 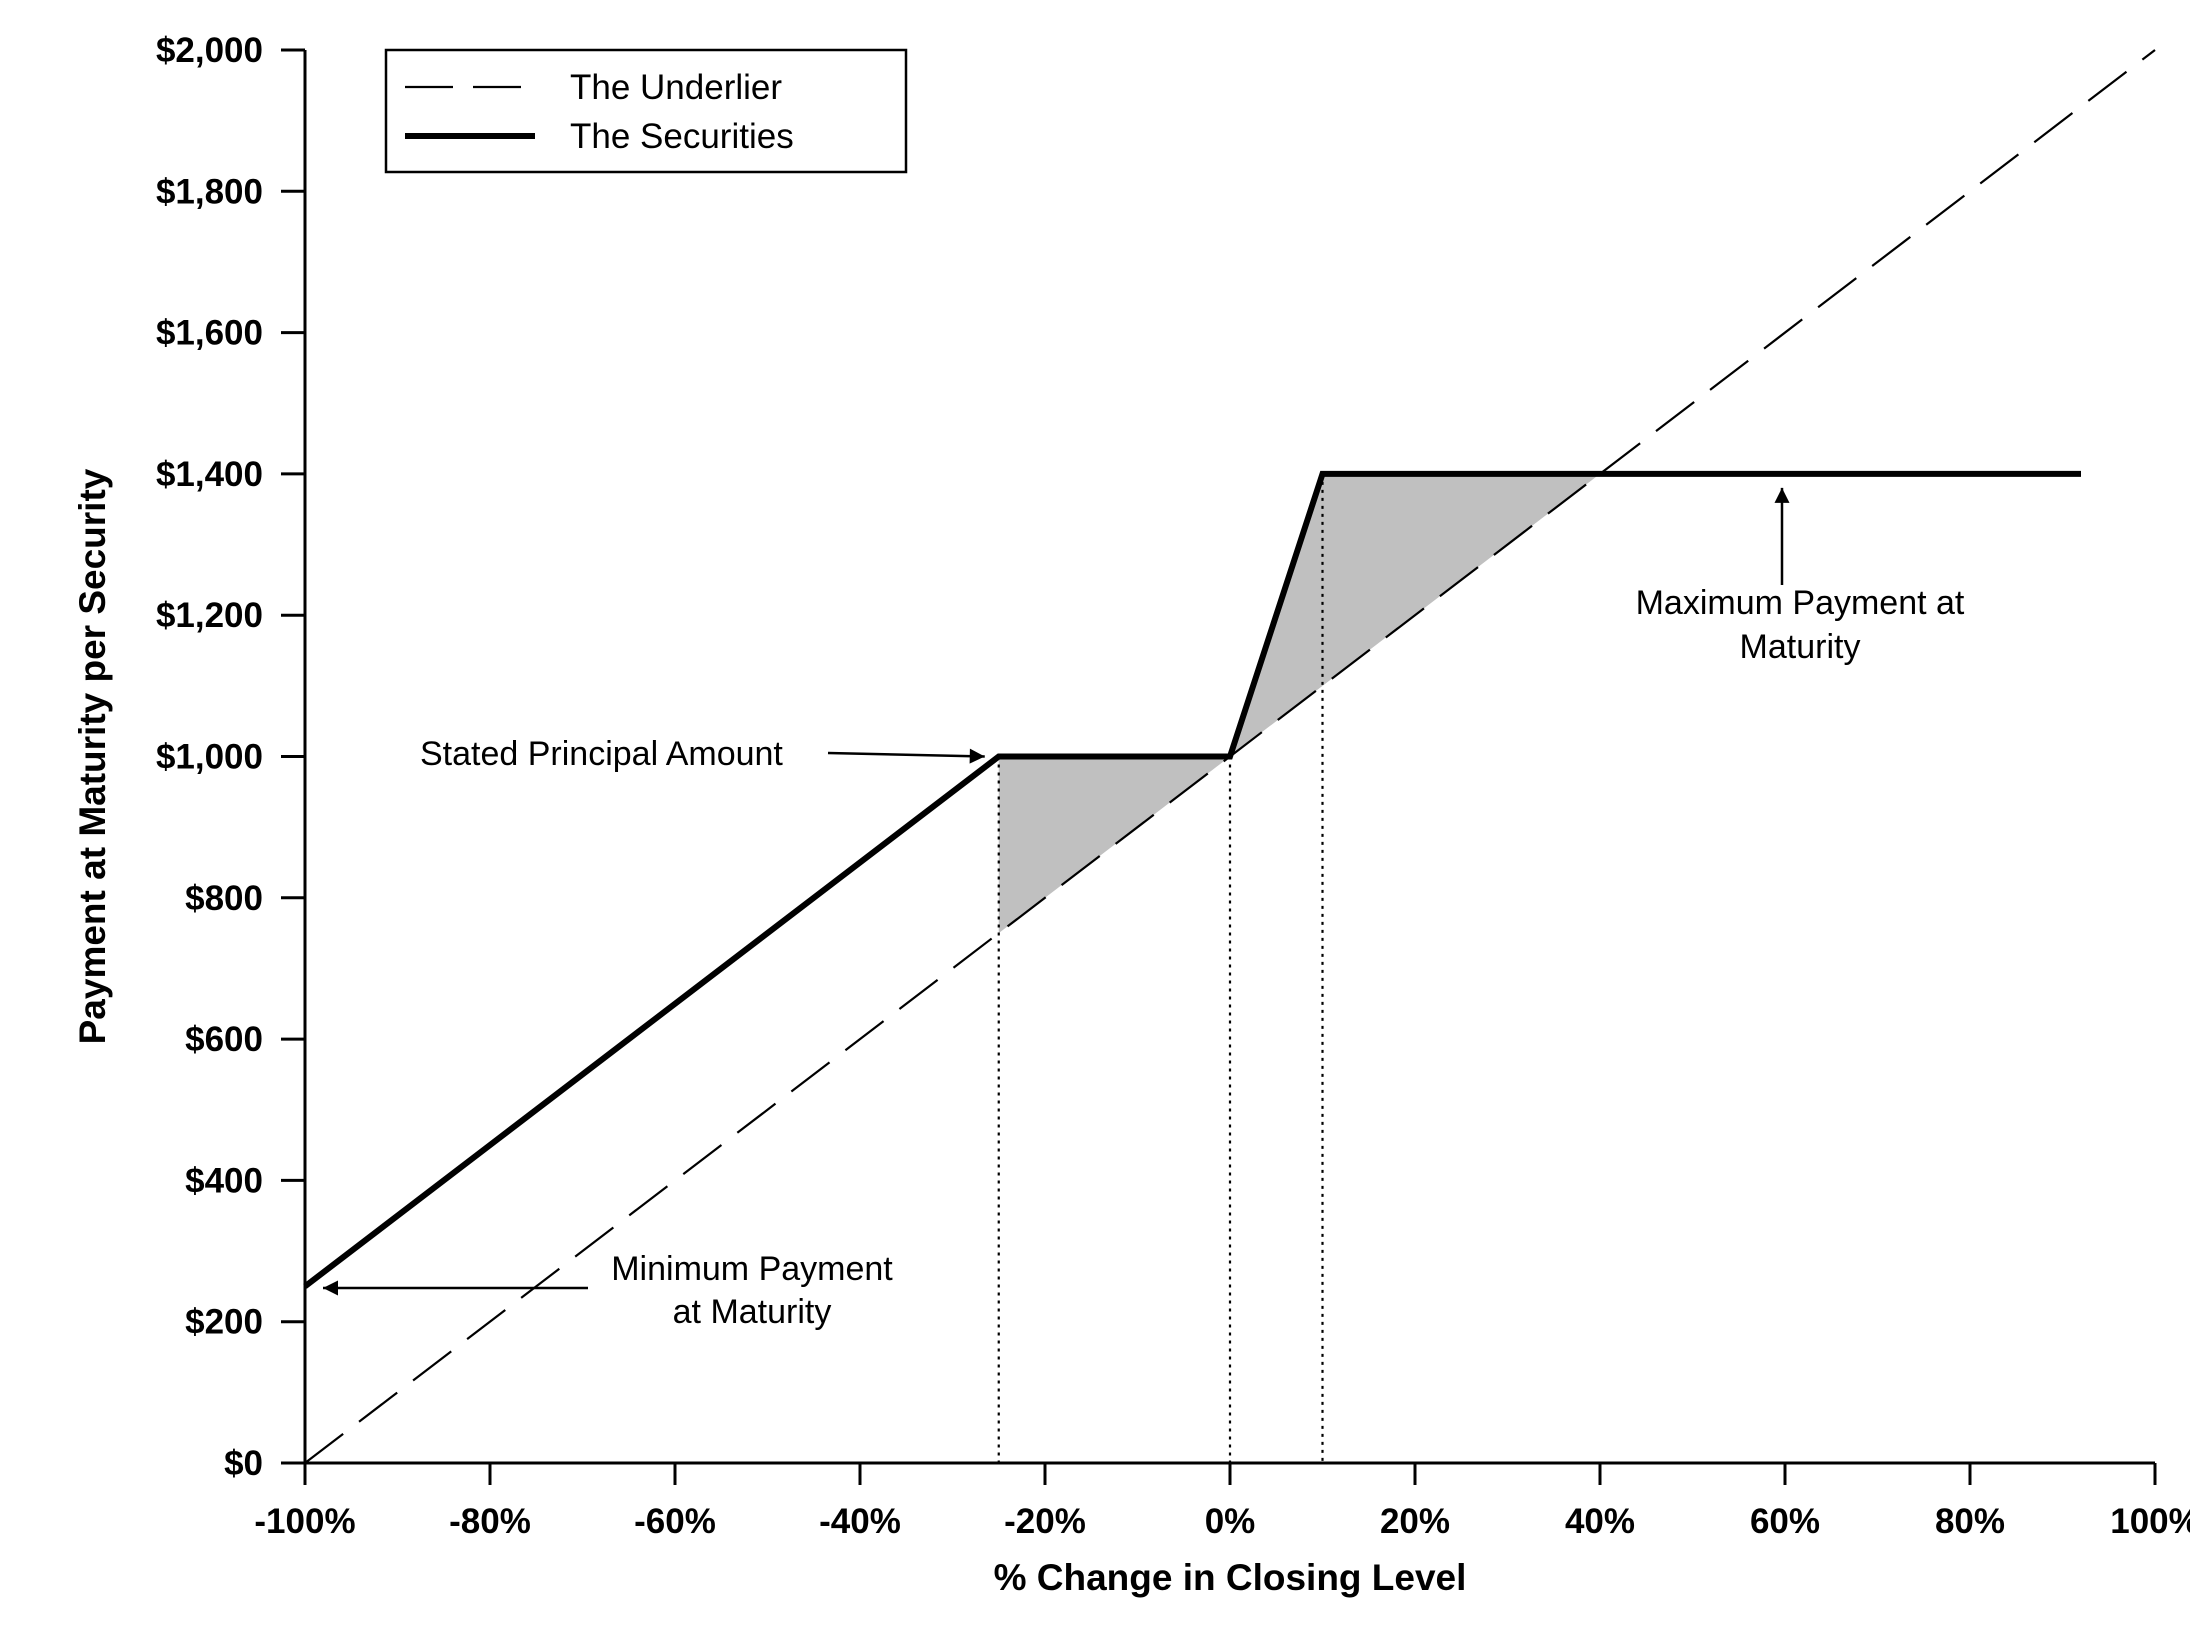 I want to click on y-tick-label: $1,200, so click(x=209, y=615).